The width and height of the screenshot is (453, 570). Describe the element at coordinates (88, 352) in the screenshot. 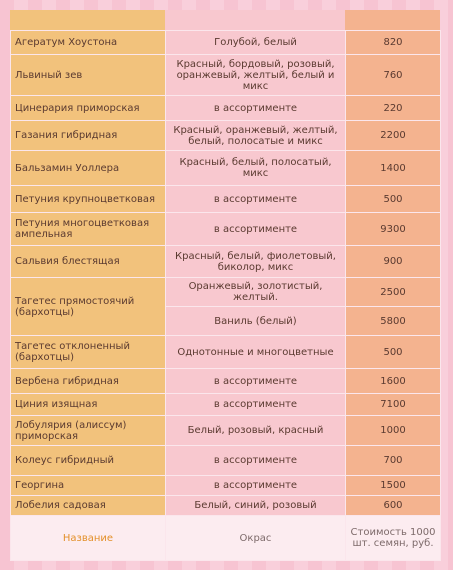

I see `plant-name: Тагетес отклоненный (бархотцы)` at that location.